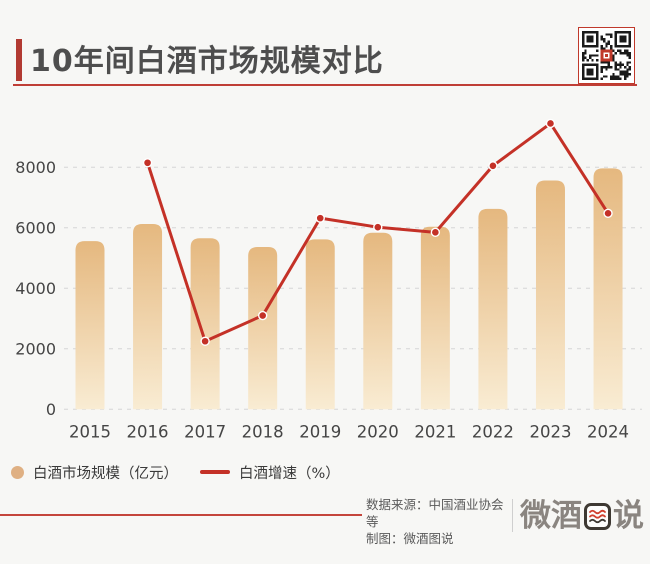 The width and height of the screenshot is (650, 564). I want to click on bar-2018, so click(263, 328).